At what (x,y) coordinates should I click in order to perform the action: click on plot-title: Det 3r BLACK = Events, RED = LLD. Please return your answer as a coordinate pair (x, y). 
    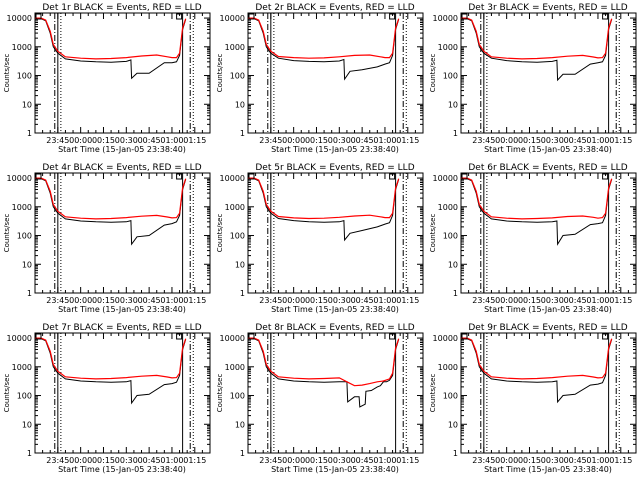
    Looking at the image, I should click on (547, 8).